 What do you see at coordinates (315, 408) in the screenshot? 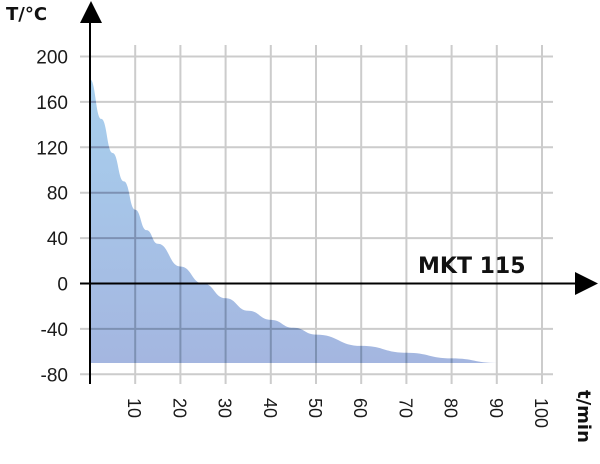
I see `x-tick-label: 50` at bounding box center [315, 408].